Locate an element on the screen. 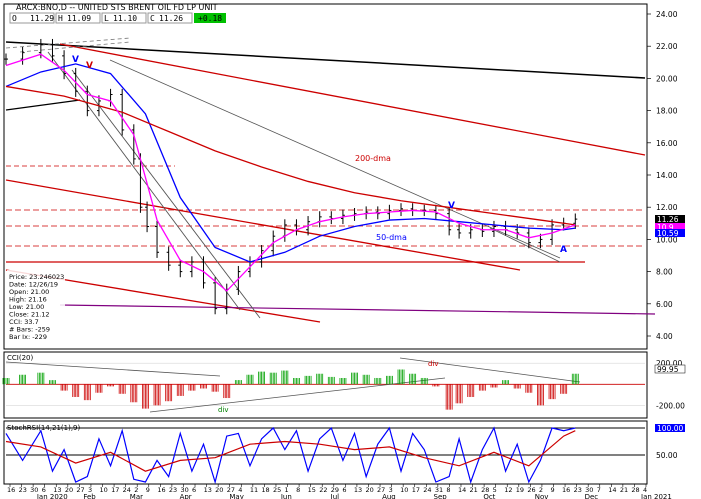 This screenshot has height=499, width=701. cci-tag is located at coordinates (670, 369).